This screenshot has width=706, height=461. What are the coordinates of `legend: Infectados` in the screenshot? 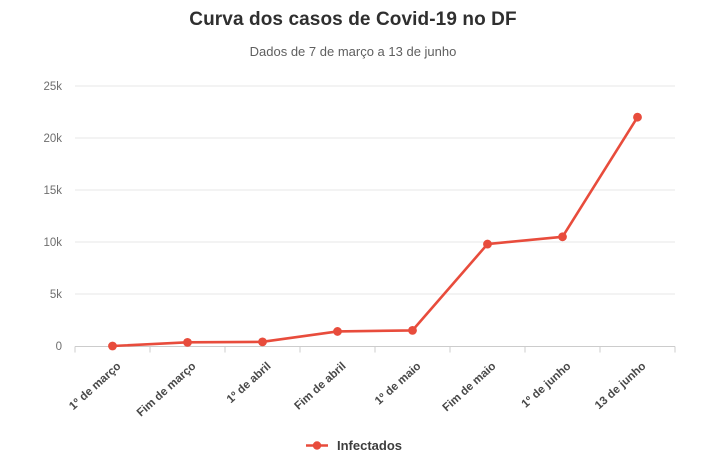 It's located at (353, 445).